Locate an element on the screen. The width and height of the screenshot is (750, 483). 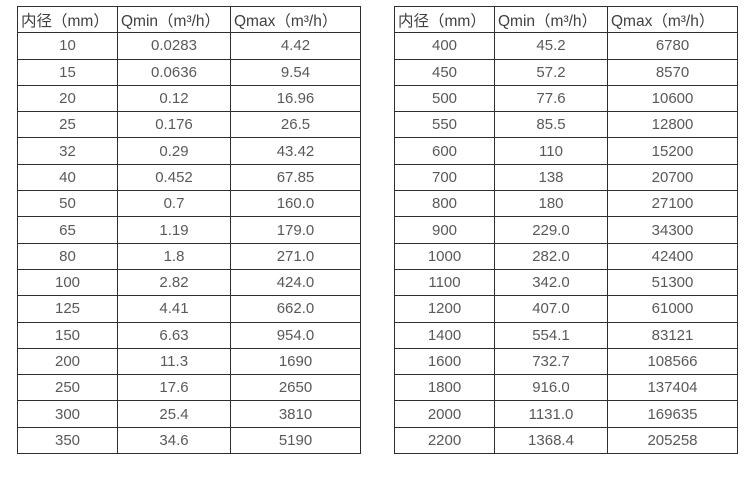
table-row: 1100 342.0 51300 is located at coordinates (566, 282).